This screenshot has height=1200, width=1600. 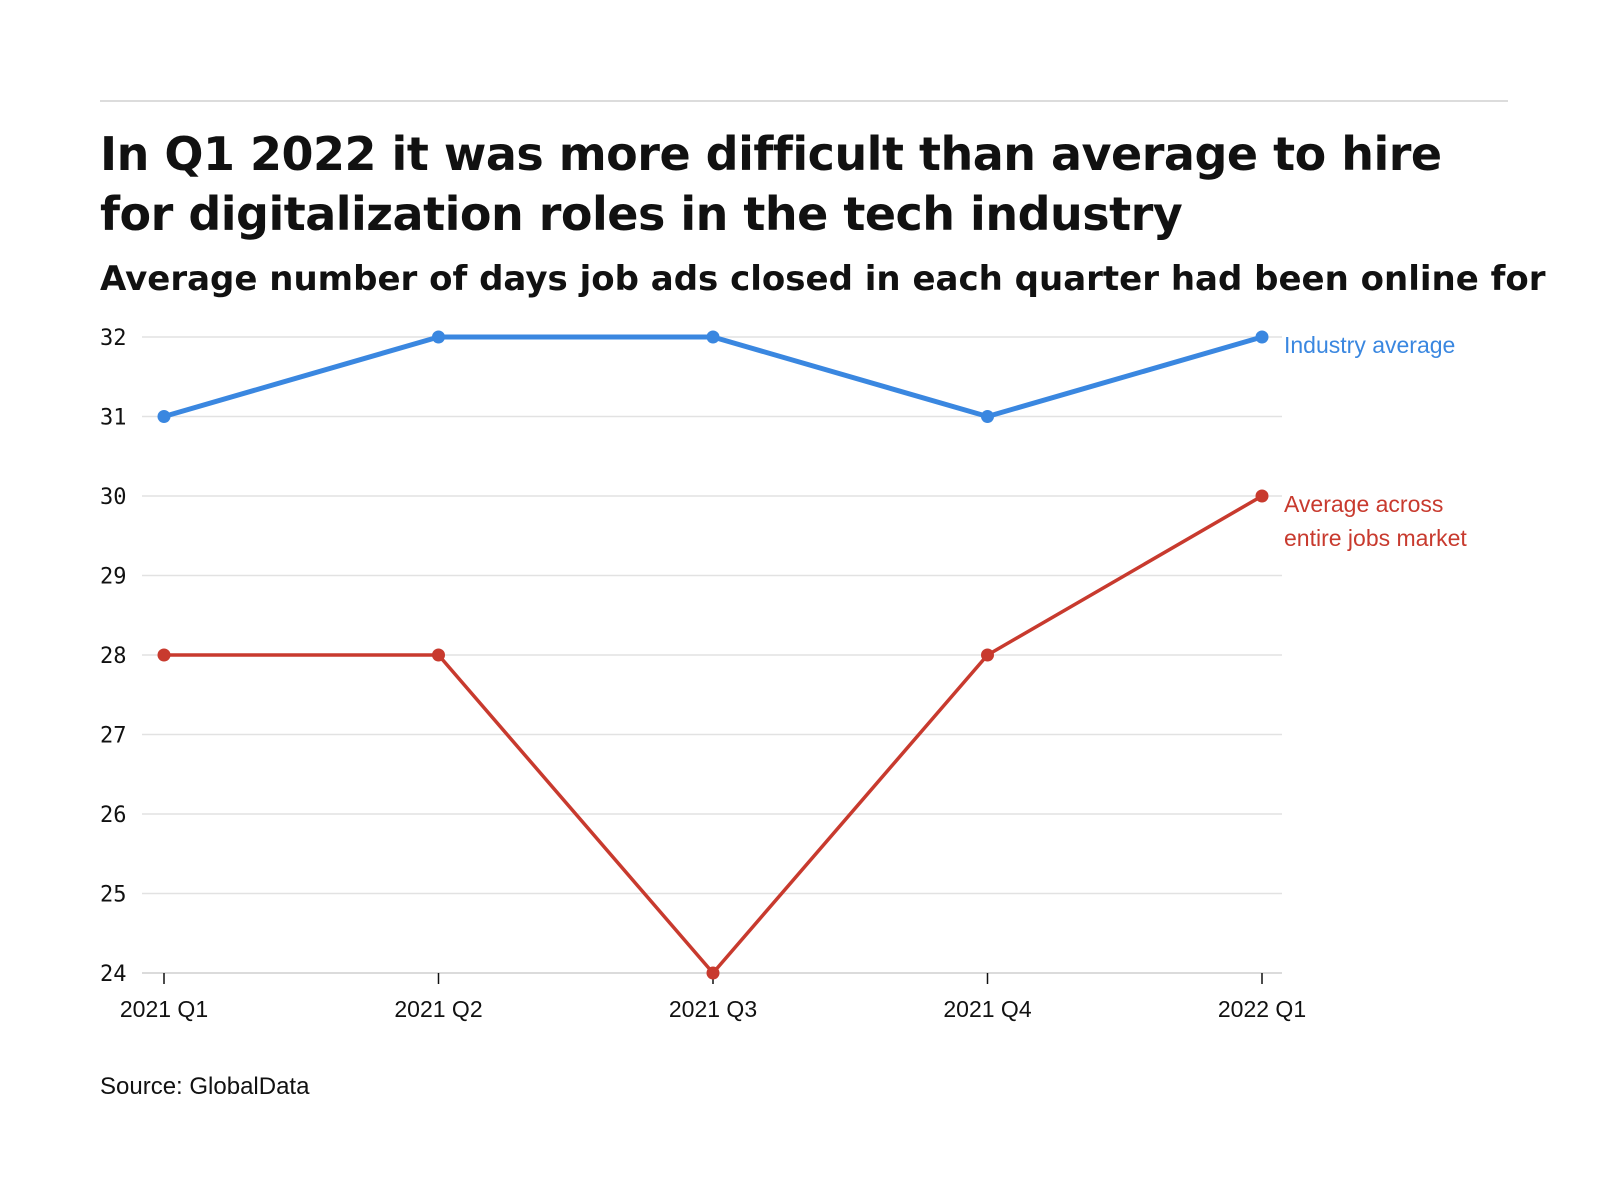 What do you see at coordinates (113, 736) in the screenshot?
I see `y-tick-label: 27` at bounding box center [113, 736].